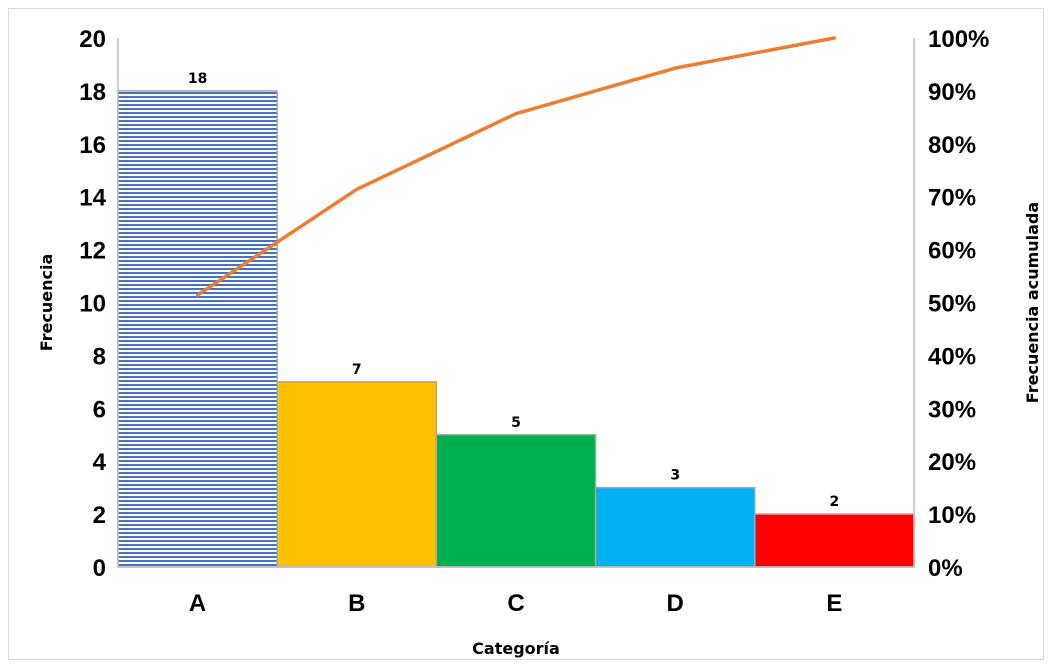  I want to click on y-tick-16: 16, so click(92, 145).